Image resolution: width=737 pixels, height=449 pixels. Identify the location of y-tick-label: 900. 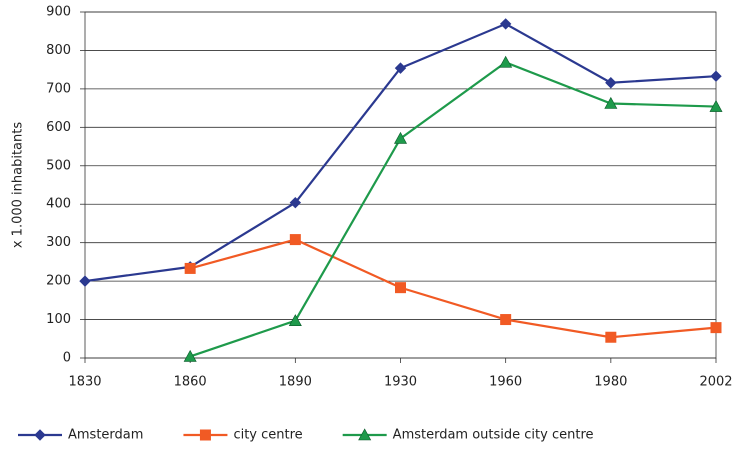
(58, 12).